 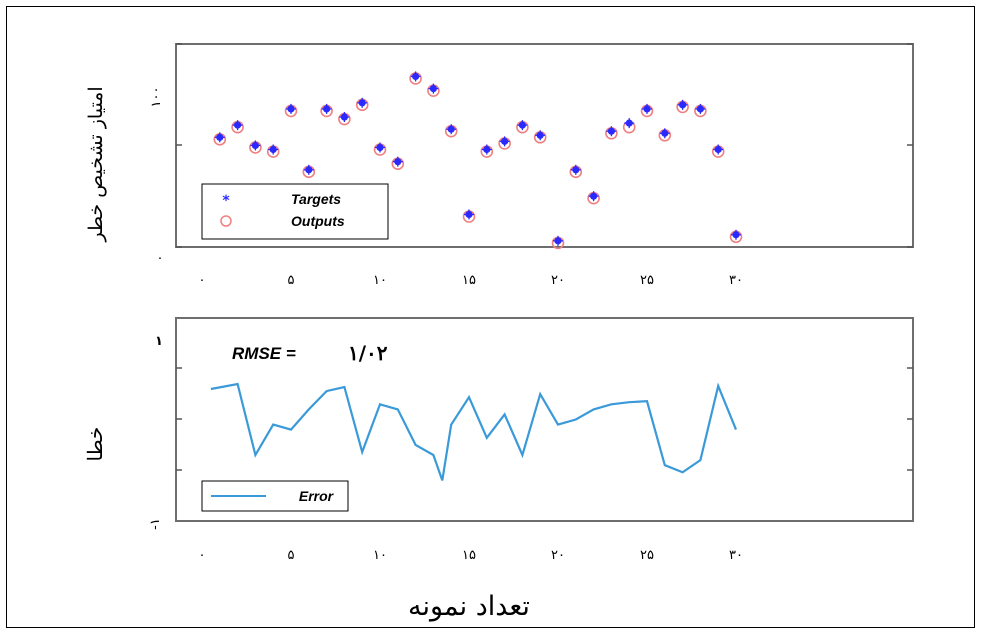 What do you see at coordinates (317, 496) in the screenshot?
I see `legend-error-label: Error` at bounding box center [317, 496].